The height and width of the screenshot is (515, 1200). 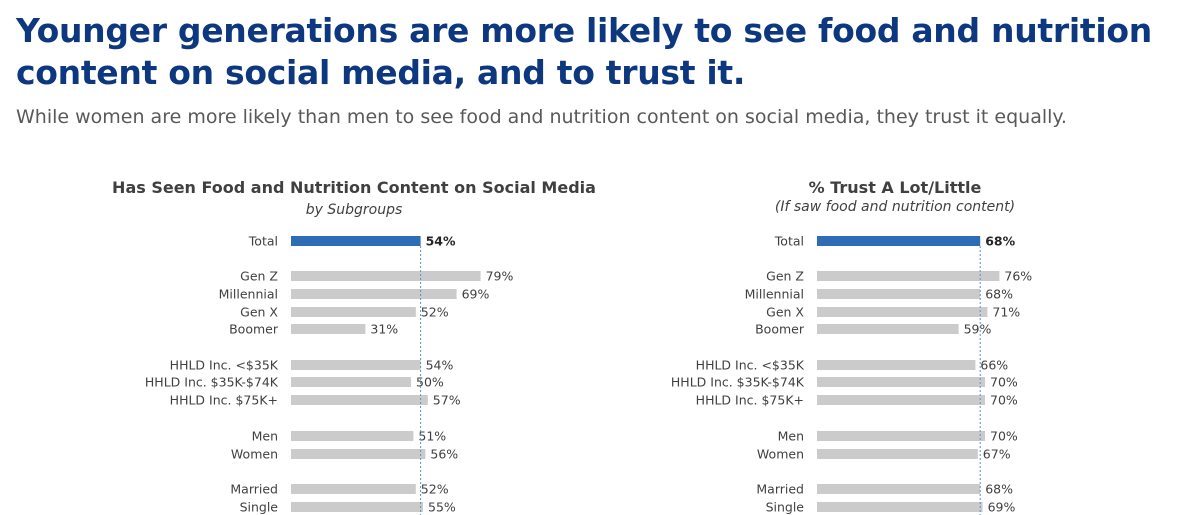 What do you see at coordinates (432, 436) in the screenshot?
I see `value-label: 51%` at bounding box center [432, 436].